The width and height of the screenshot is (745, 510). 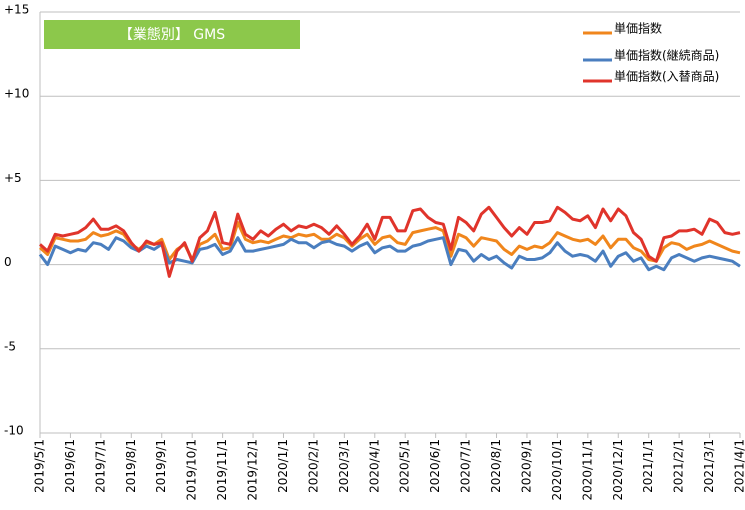 I want to click on x-tick-label: 2019/9/1, so click(x=161, y=466).